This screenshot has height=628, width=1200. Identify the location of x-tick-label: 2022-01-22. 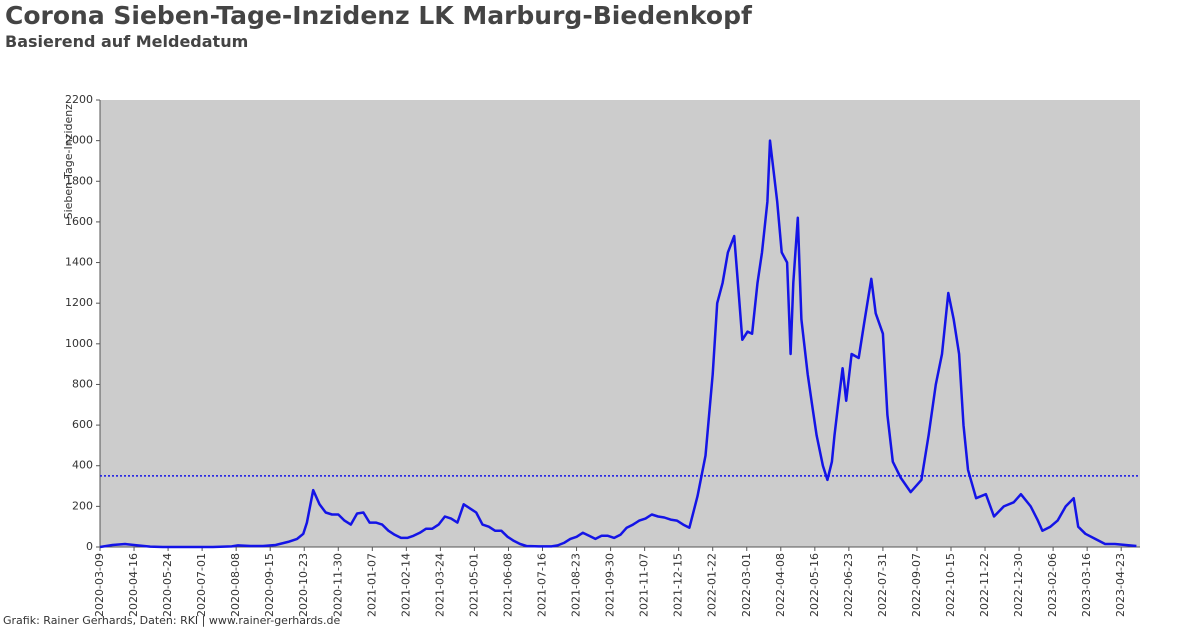
(712, 585).